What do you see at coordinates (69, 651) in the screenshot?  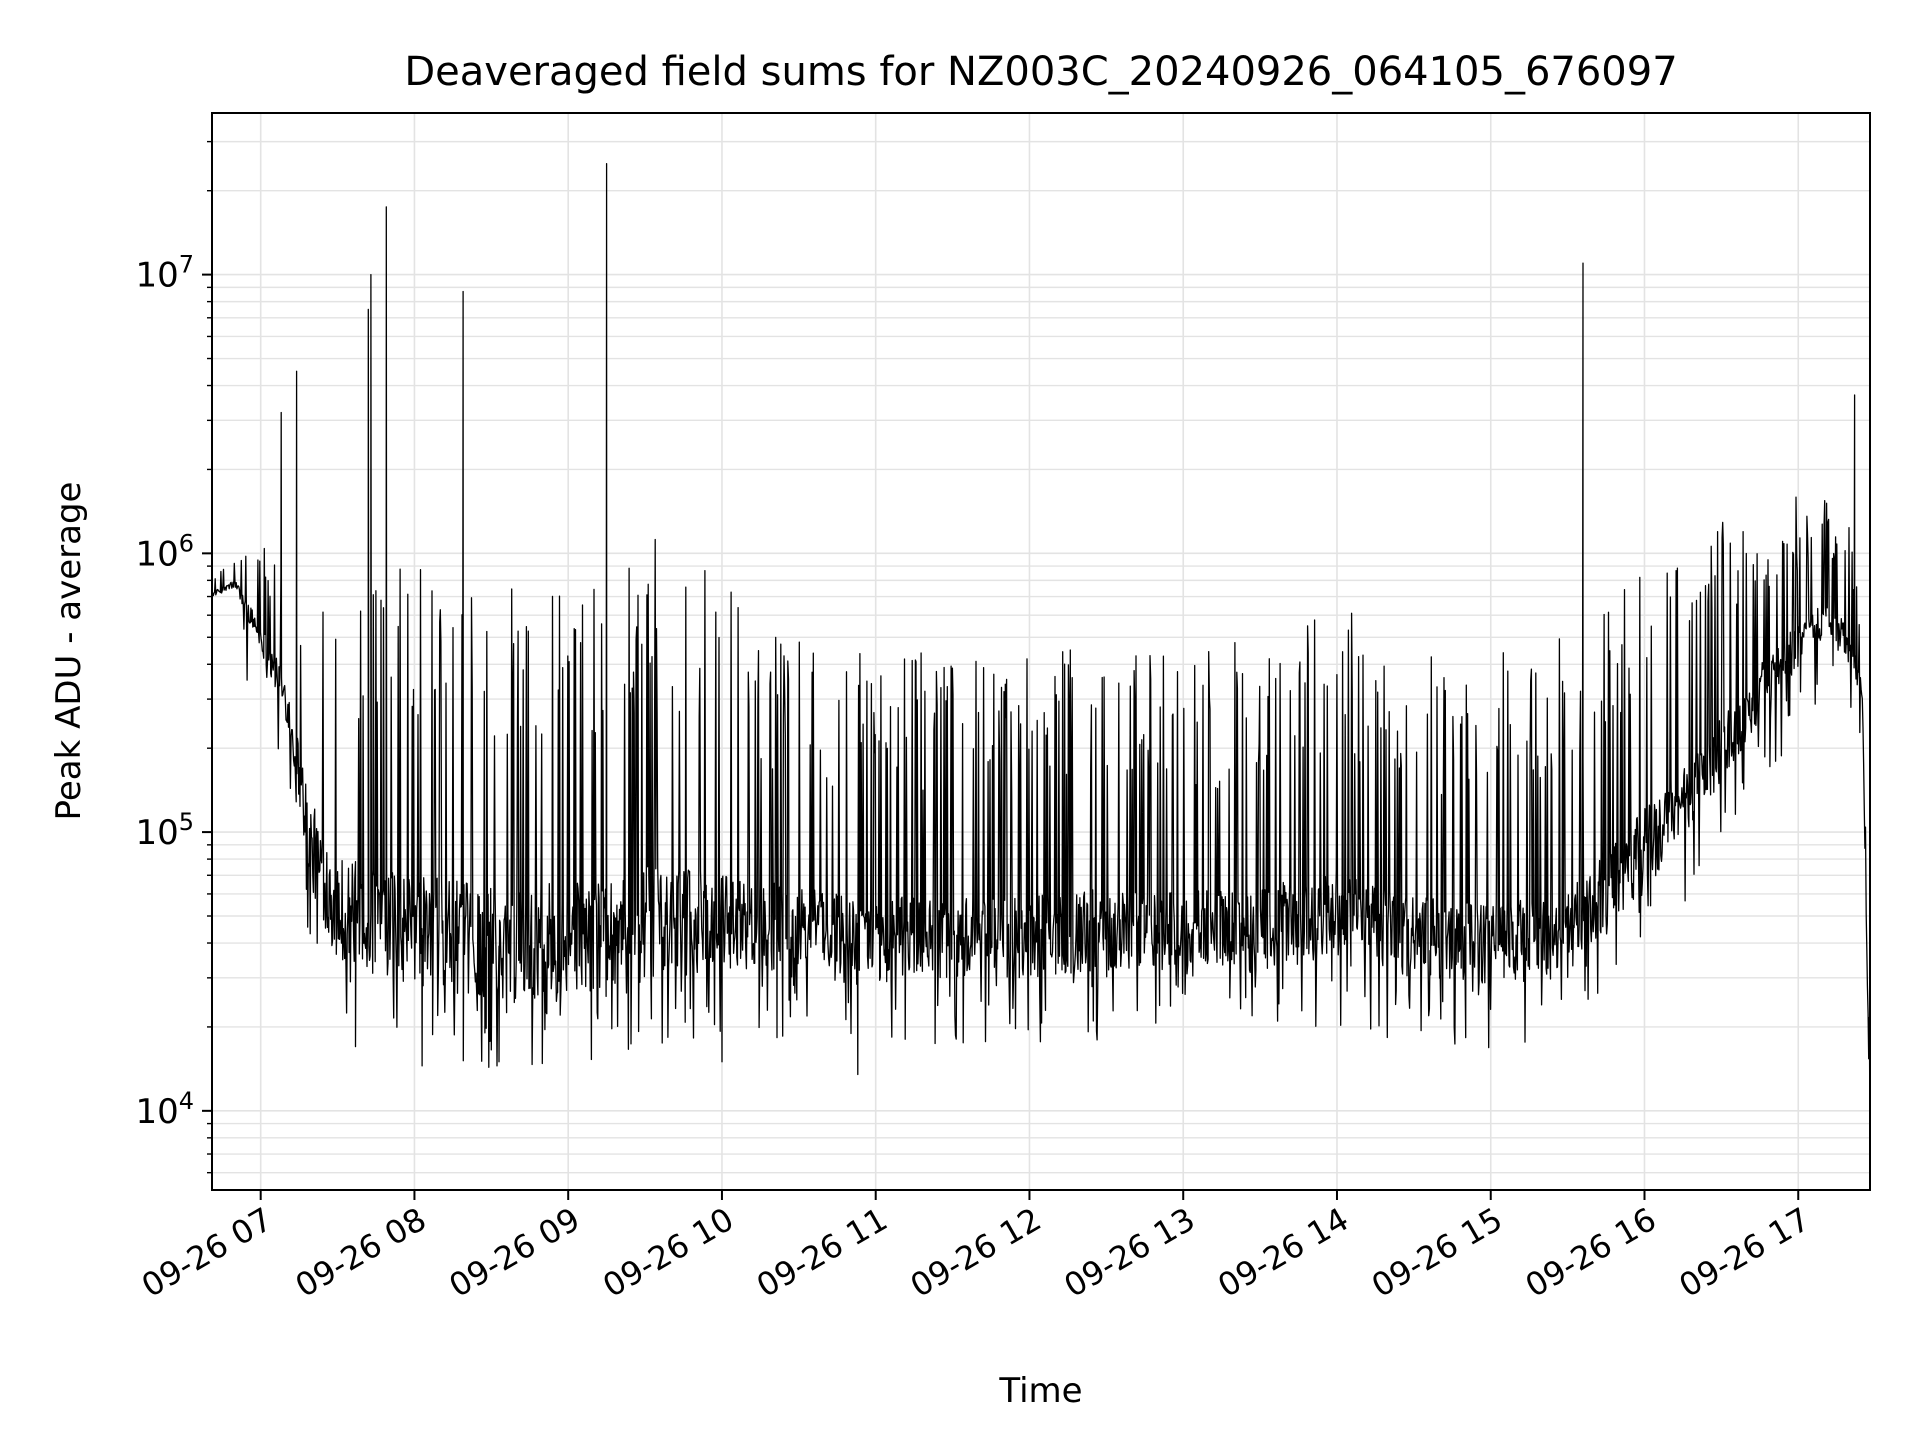 I see `y-axis-label: Peak ADU - average` at bounding box center [69, 651].